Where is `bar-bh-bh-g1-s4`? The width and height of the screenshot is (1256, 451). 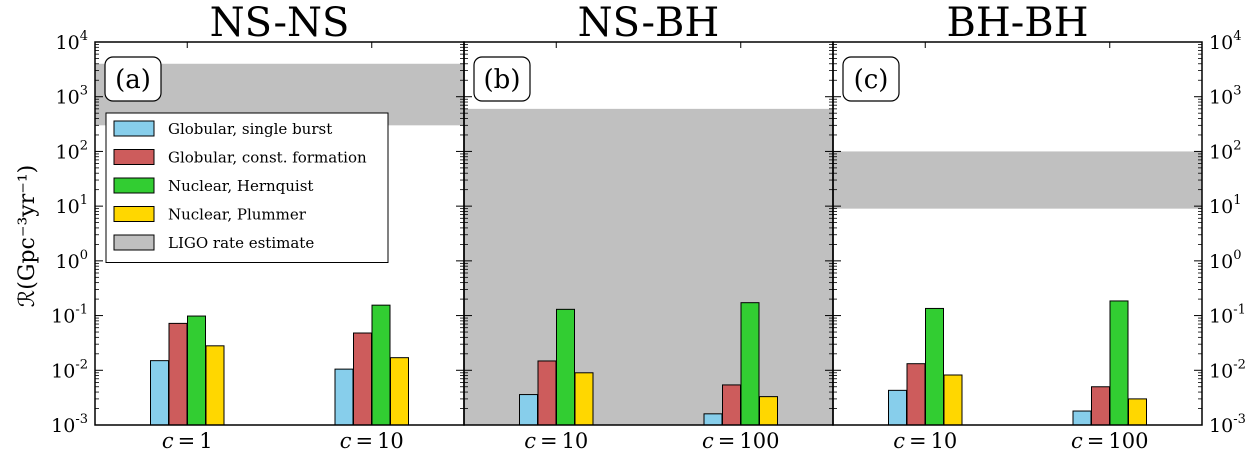 bar-bh-bh-g1-s4 is located at coordinates (953, 400).